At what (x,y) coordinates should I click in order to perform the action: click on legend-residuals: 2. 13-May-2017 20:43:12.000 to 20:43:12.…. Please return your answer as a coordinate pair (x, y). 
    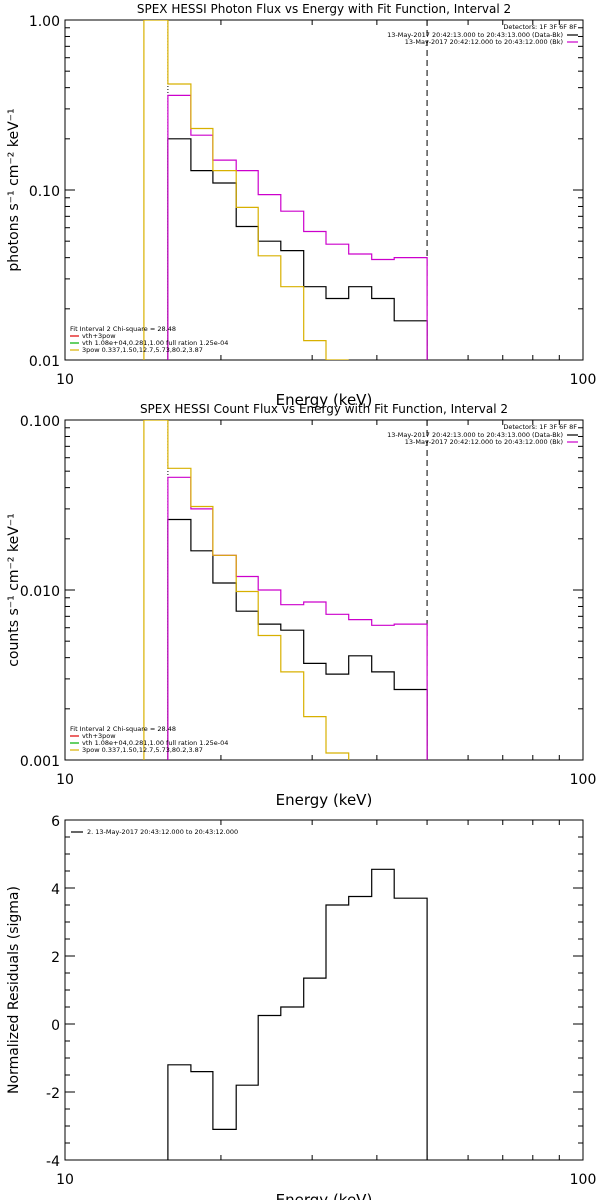
    Looking at the image, I should click on (154, 832).